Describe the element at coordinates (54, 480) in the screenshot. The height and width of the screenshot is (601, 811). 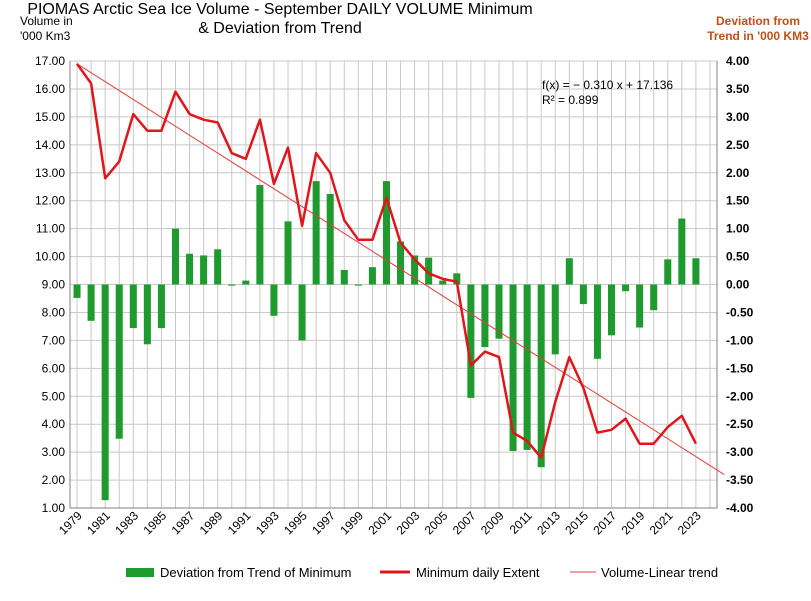
I see `left-tick-label: 2.00` at that location.